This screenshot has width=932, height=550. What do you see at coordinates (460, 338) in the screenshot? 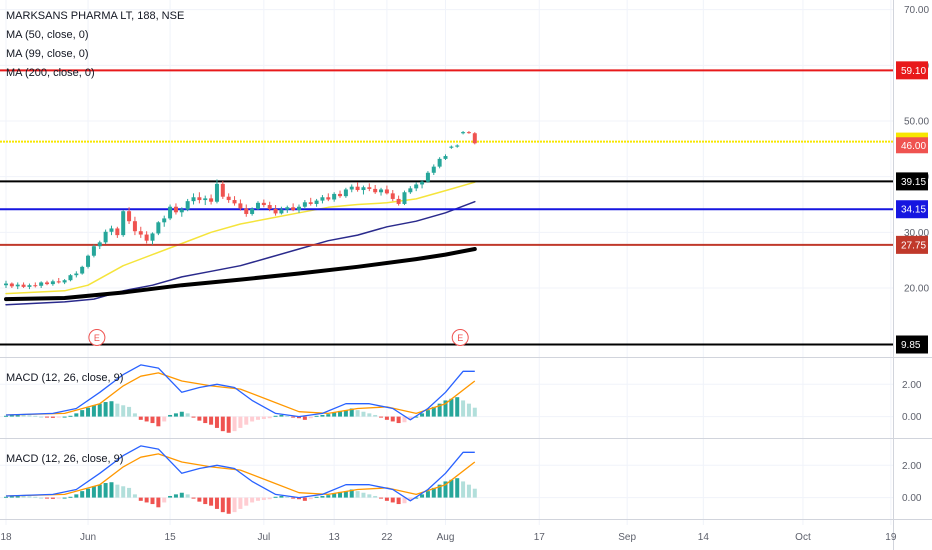
I see `earnings-label-1: E` at bounding box center [460, 338].